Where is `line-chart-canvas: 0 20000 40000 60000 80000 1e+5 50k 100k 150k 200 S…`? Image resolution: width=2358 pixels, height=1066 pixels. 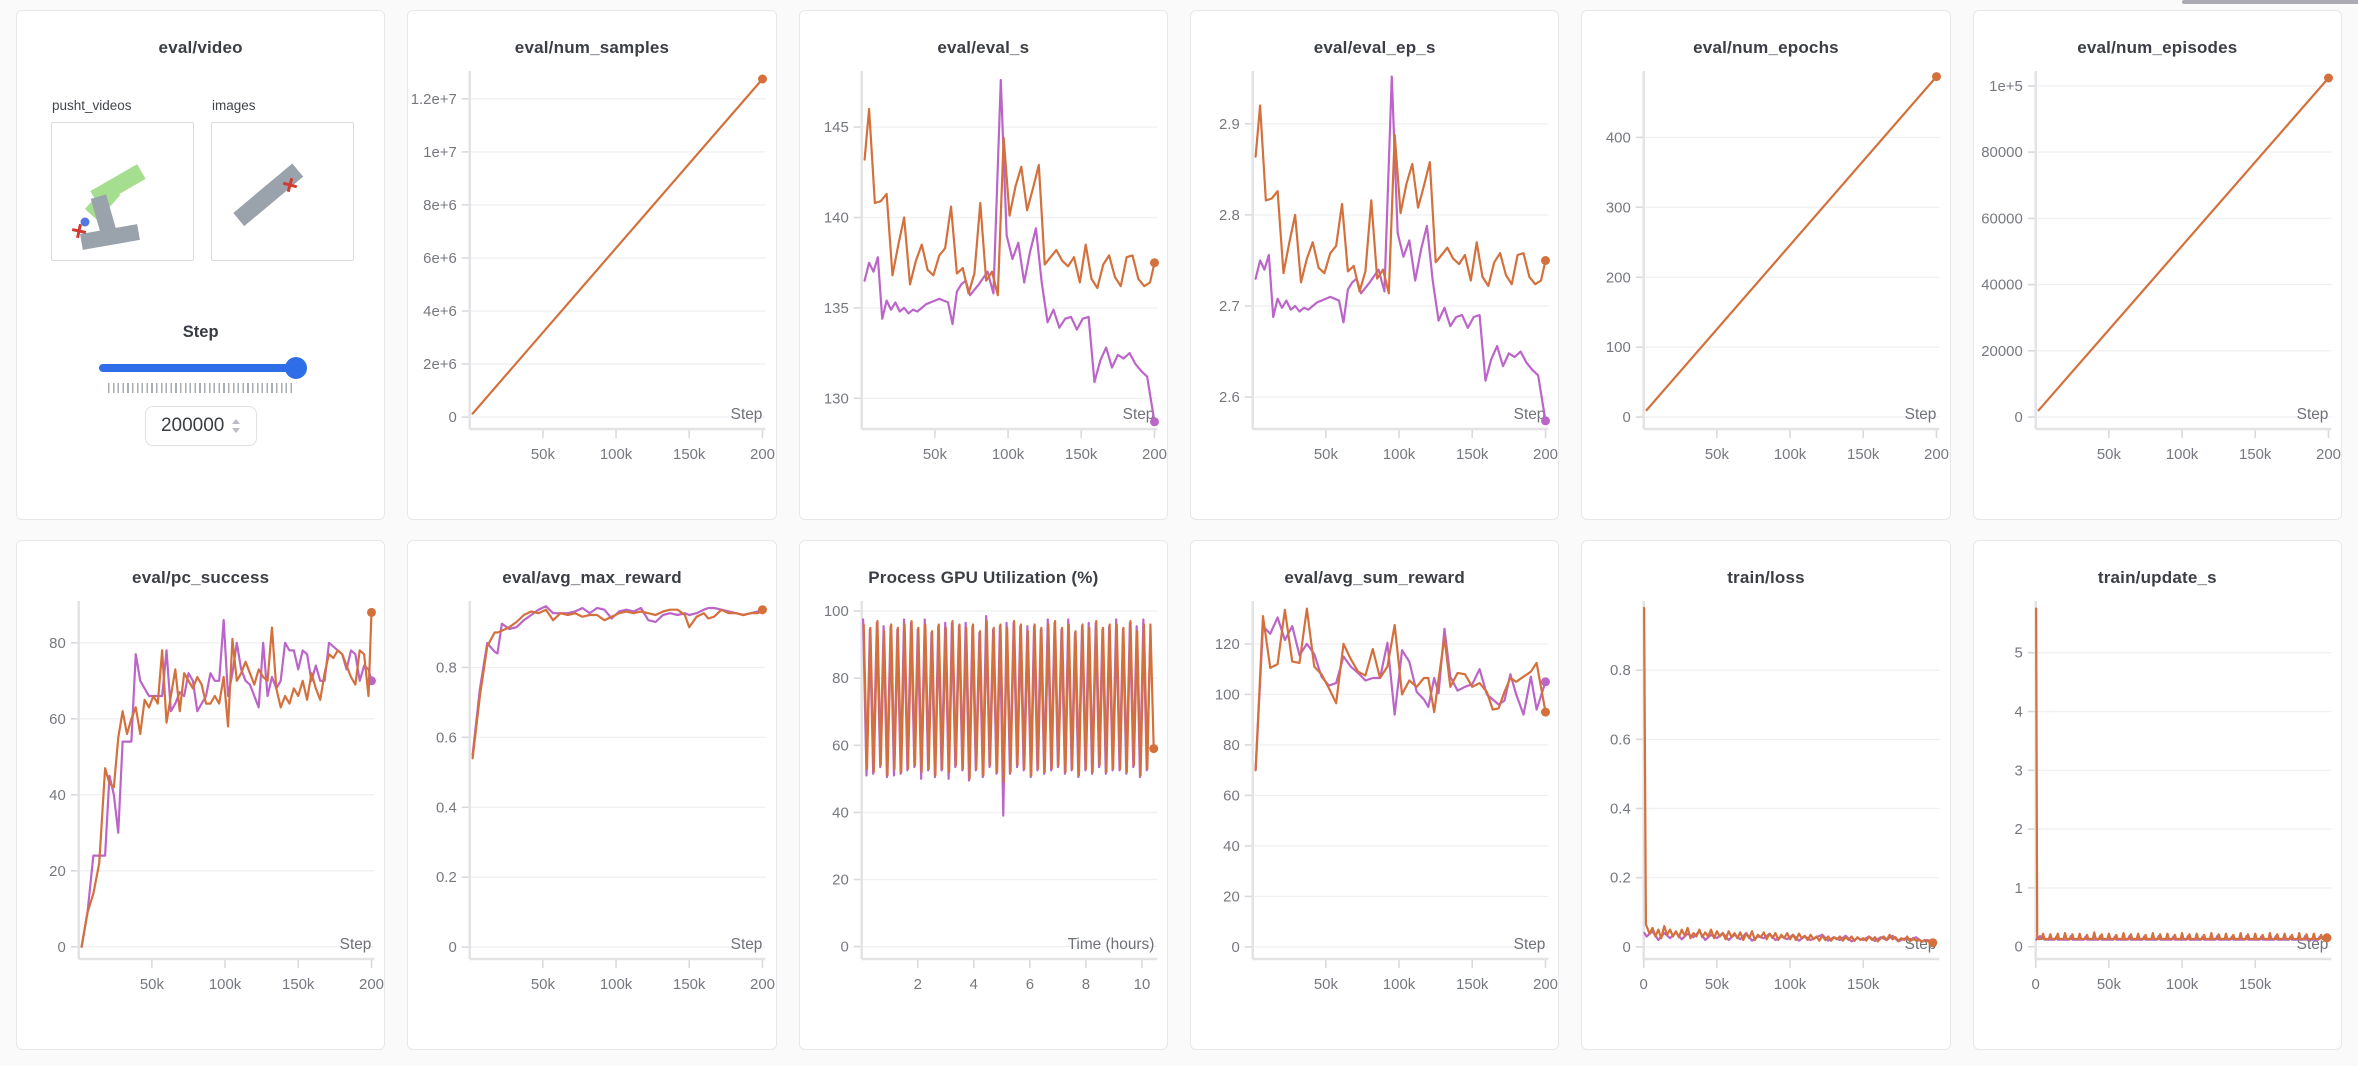
line-chart-canvas: 0 20000 40000 60000 80000 1e+5 50k 100k 150k 200 S… is located at coordinates (2161, 267).